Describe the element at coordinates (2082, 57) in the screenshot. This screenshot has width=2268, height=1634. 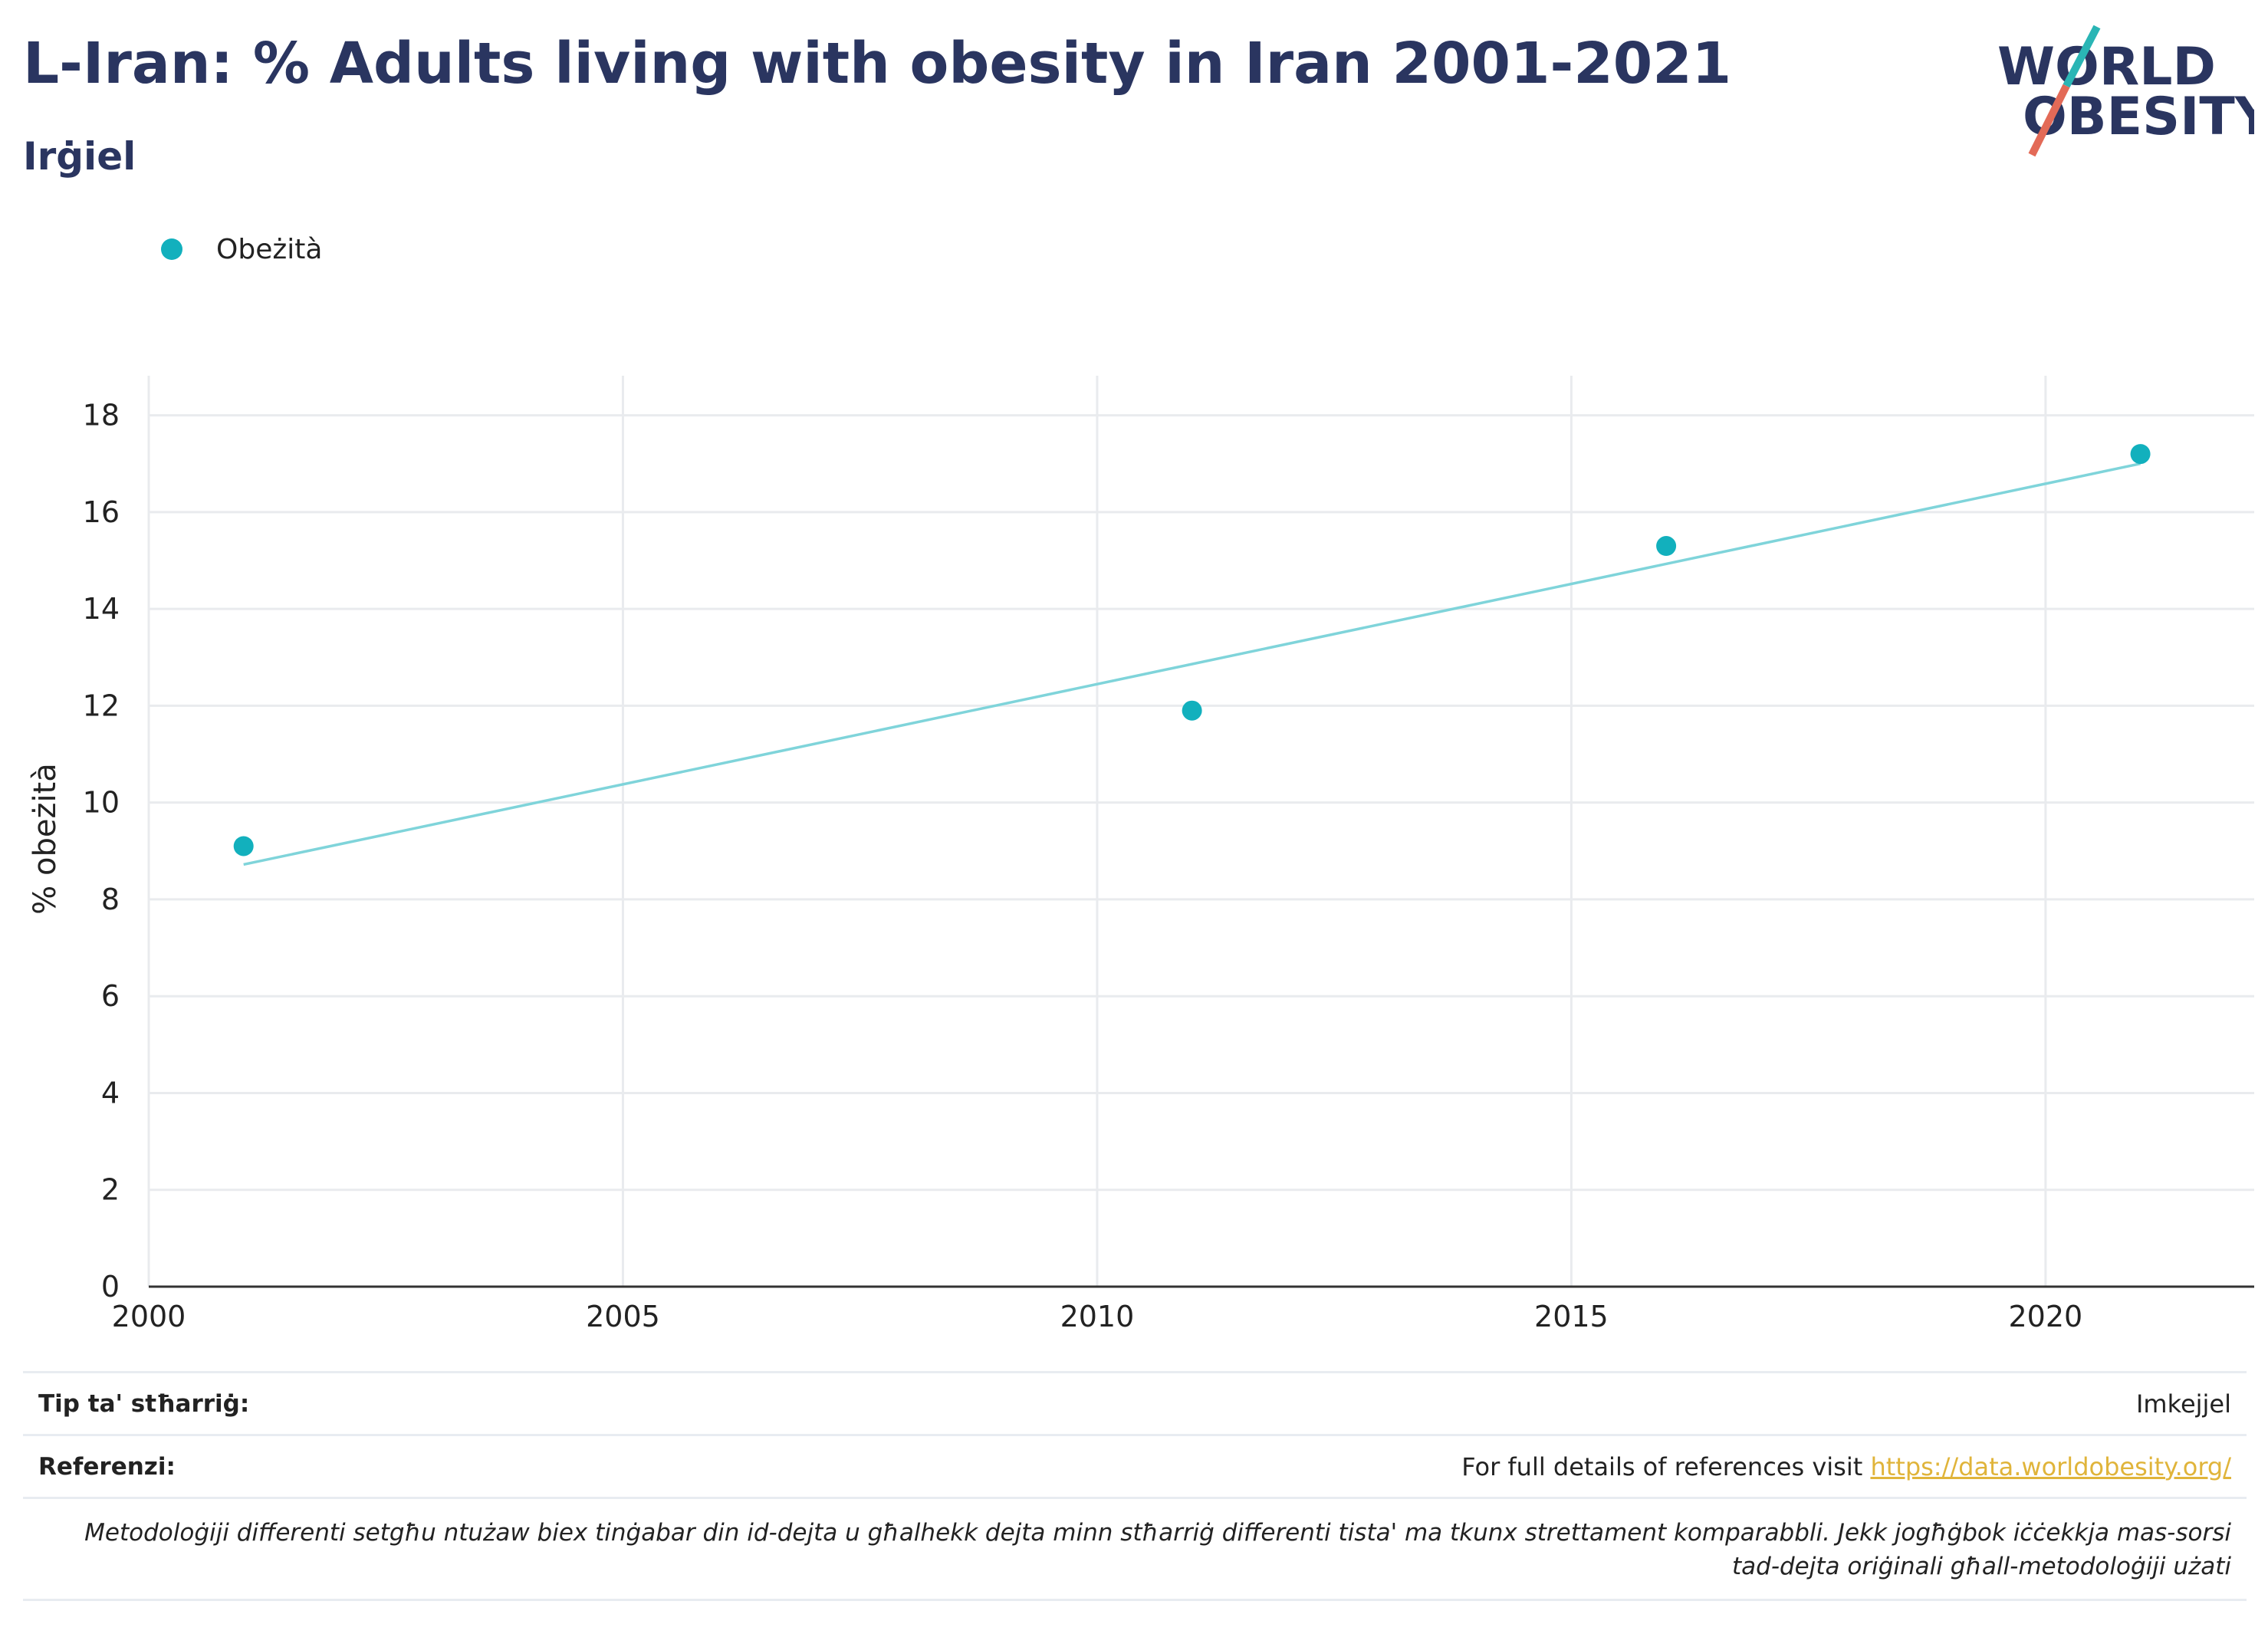
I see `logo-teal-slash` at that location.